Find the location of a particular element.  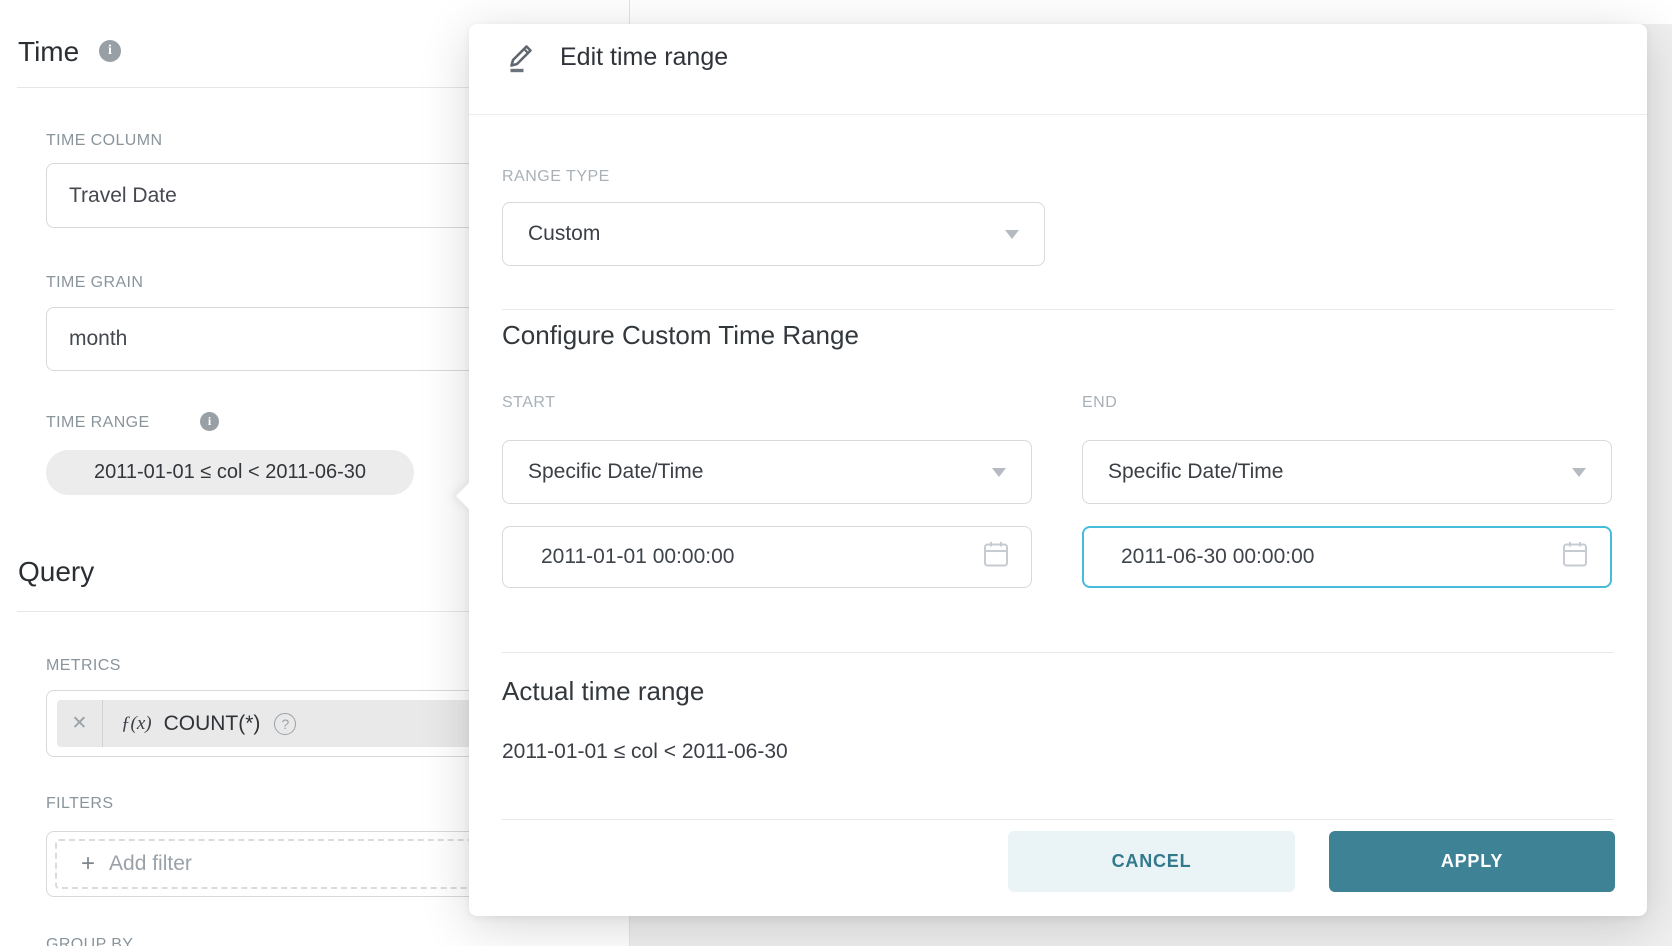

query-section-heading: Query is located at coordinates (56, 571).